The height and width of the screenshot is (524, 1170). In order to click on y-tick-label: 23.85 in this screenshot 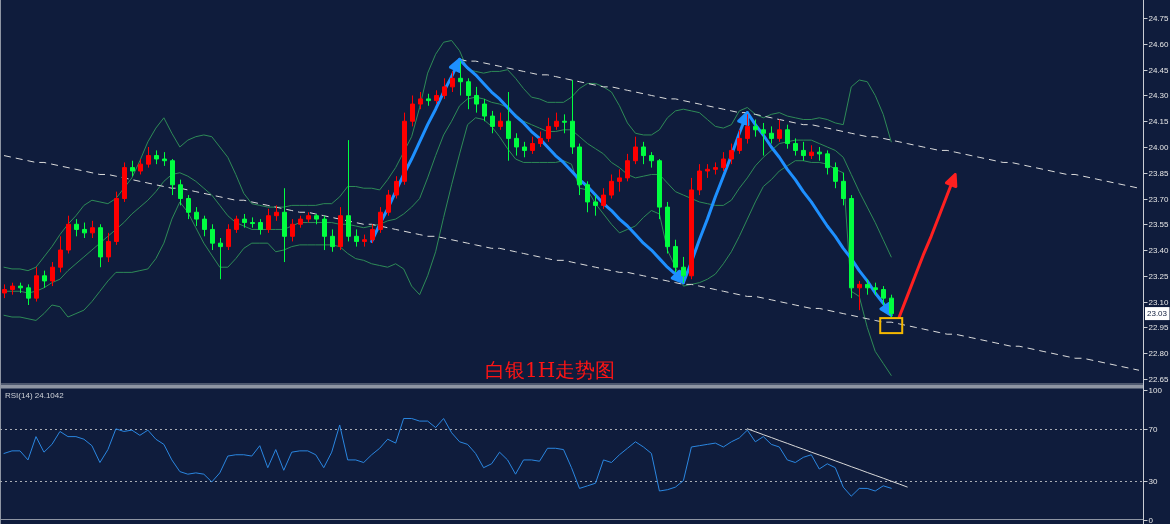, I will do `click(1159, 173)`.